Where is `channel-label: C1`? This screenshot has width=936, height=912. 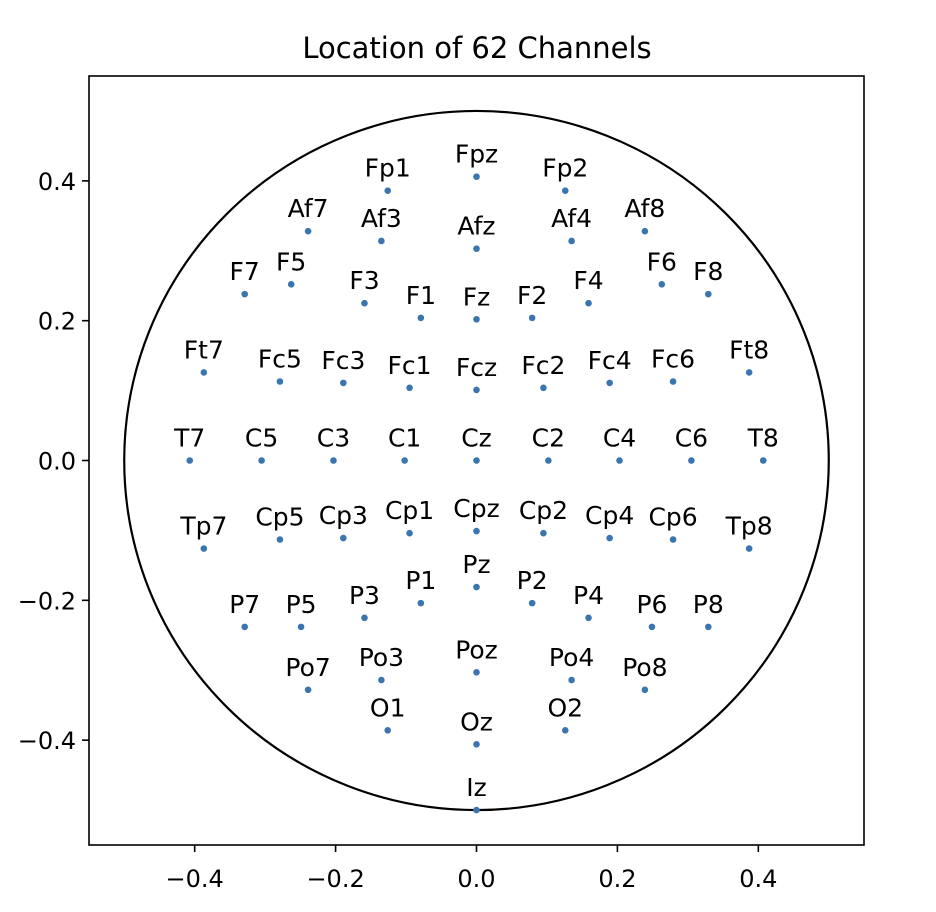
channel-label: C1 is located at coordinates (404, 438).